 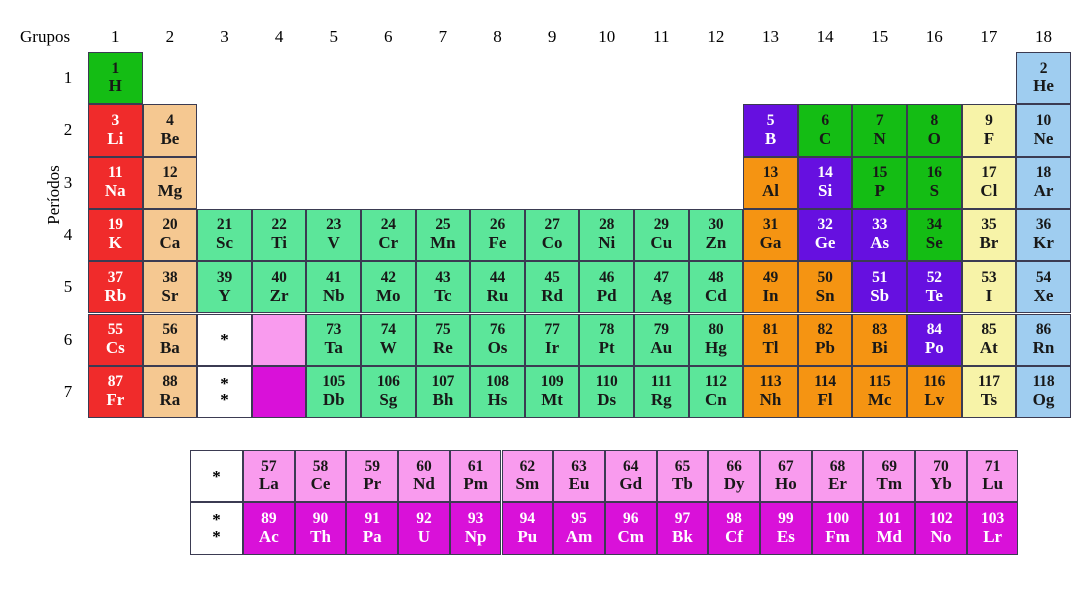 I want to click on element-cell-Ne: 10 Ne, so click(x=1043, y=130).